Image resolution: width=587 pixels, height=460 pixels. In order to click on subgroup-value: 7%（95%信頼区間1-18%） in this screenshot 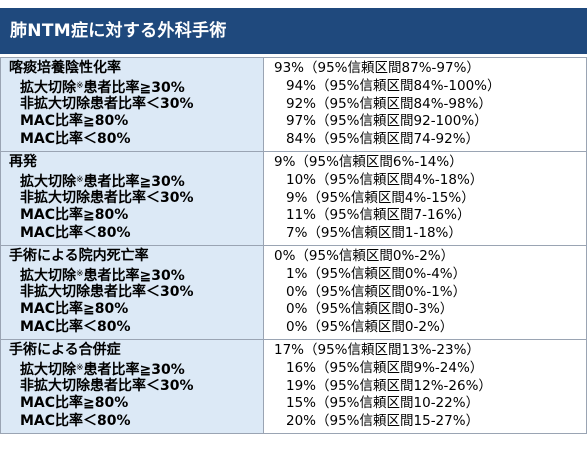, I will do `click(374, 233)`.